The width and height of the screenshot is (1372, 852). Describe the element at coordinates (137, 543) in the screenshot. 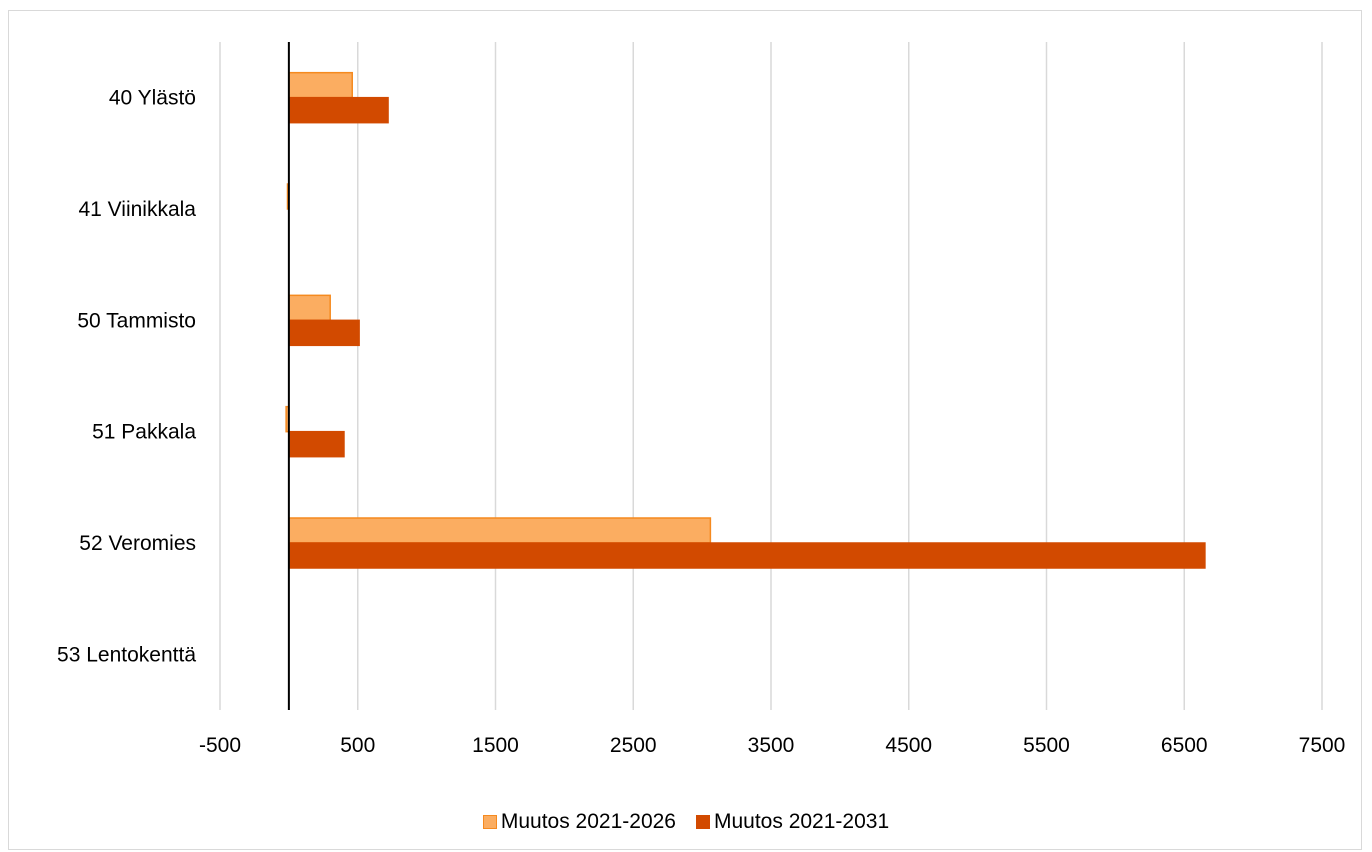

I see `category-label-4: 52 Veromies` at that location.